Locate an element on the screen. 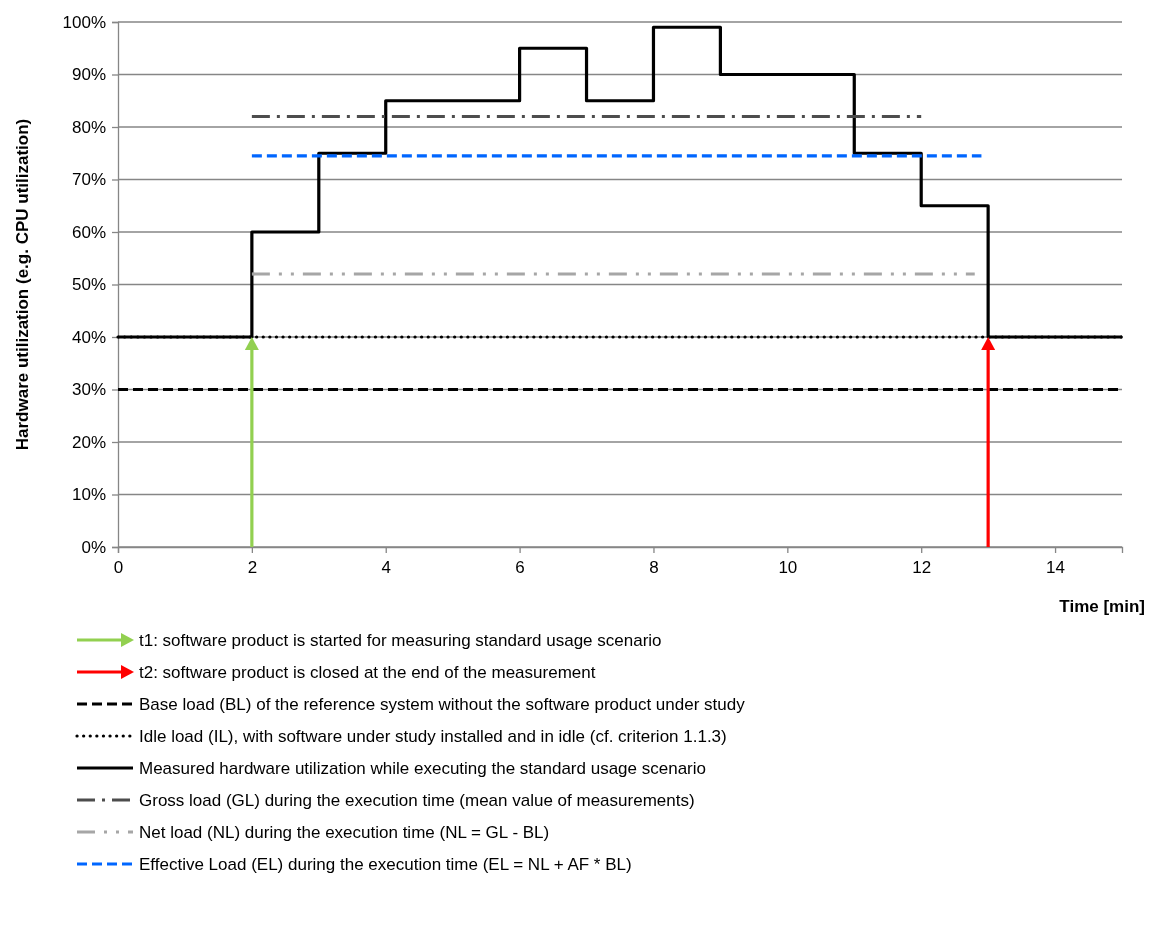 Image resolution: width=1154 pixels, height=940 pixels. x-tick-label: 14 is located at coordinates (1056, 568).